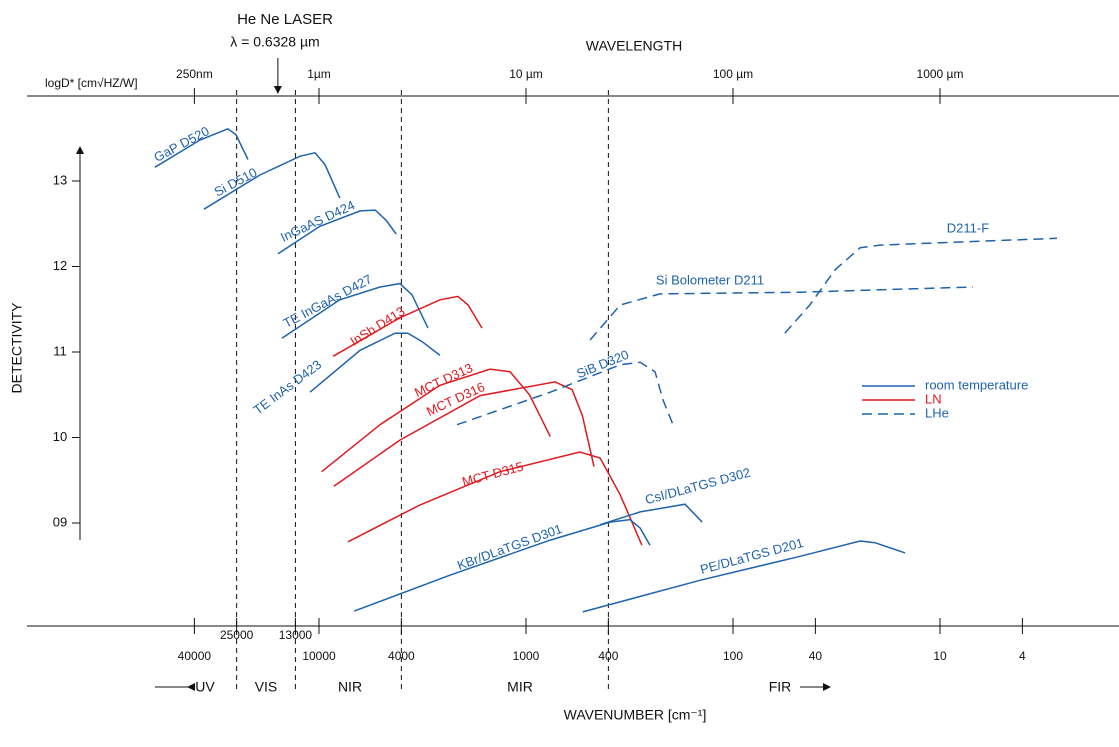 The width and height of the screenshot is (1119, 747). I want to click on x-tick-label: 1000 µm, so click(940, 74).